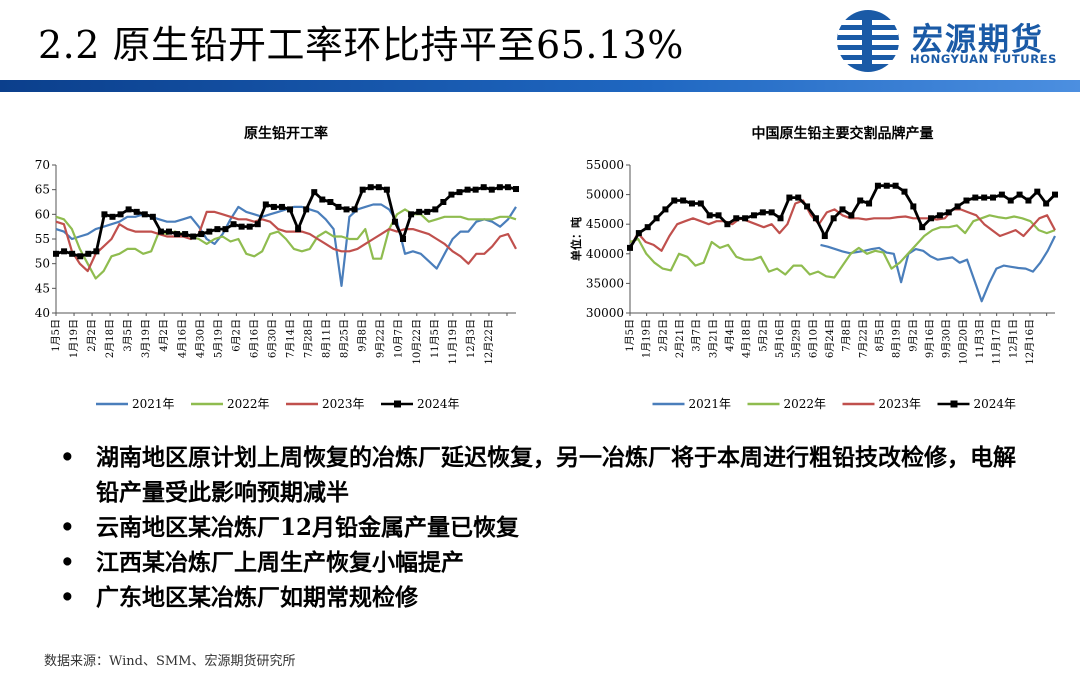 This screenshot has width=1080, height=675. I want to click on x-tick-label: 5月19日, so click(218, 338).